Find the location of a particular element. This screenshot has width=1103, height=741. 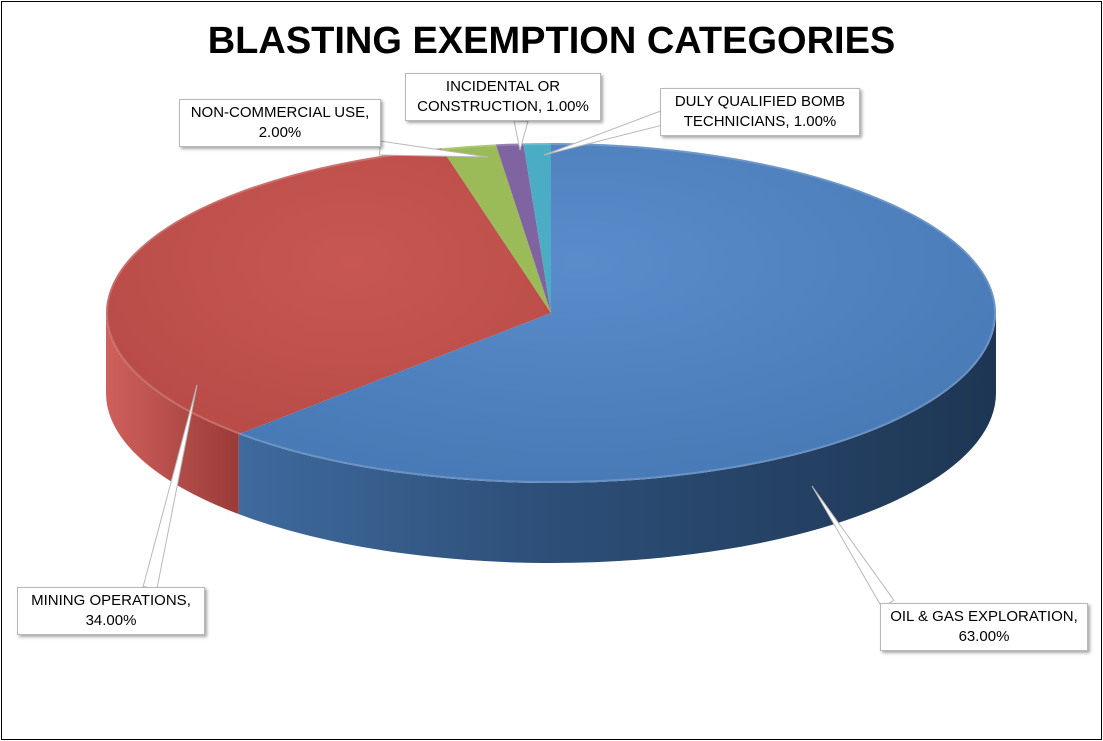

label-incidental: INCIDENTAL OR CONSTRUCTION, 1.00% is located at coordinates (503, 97).